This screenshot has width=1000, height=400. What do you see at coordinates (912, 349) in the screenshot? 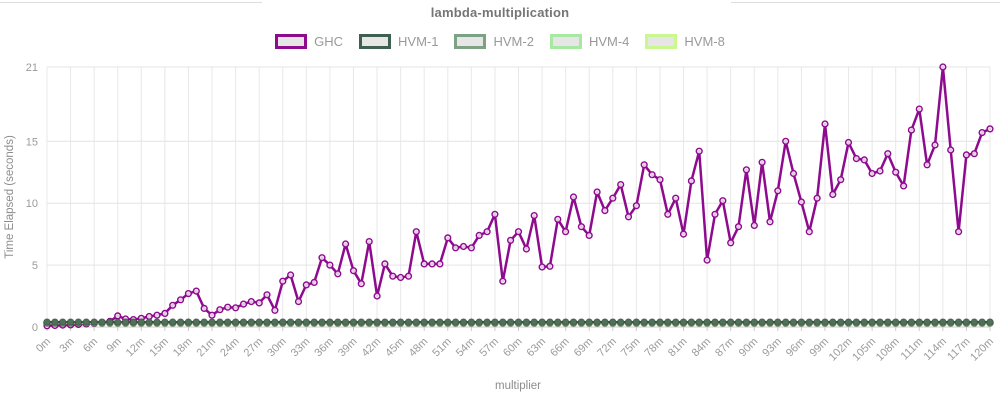
I see `x-tick-label: 111m` at bounding box center [912, 349].